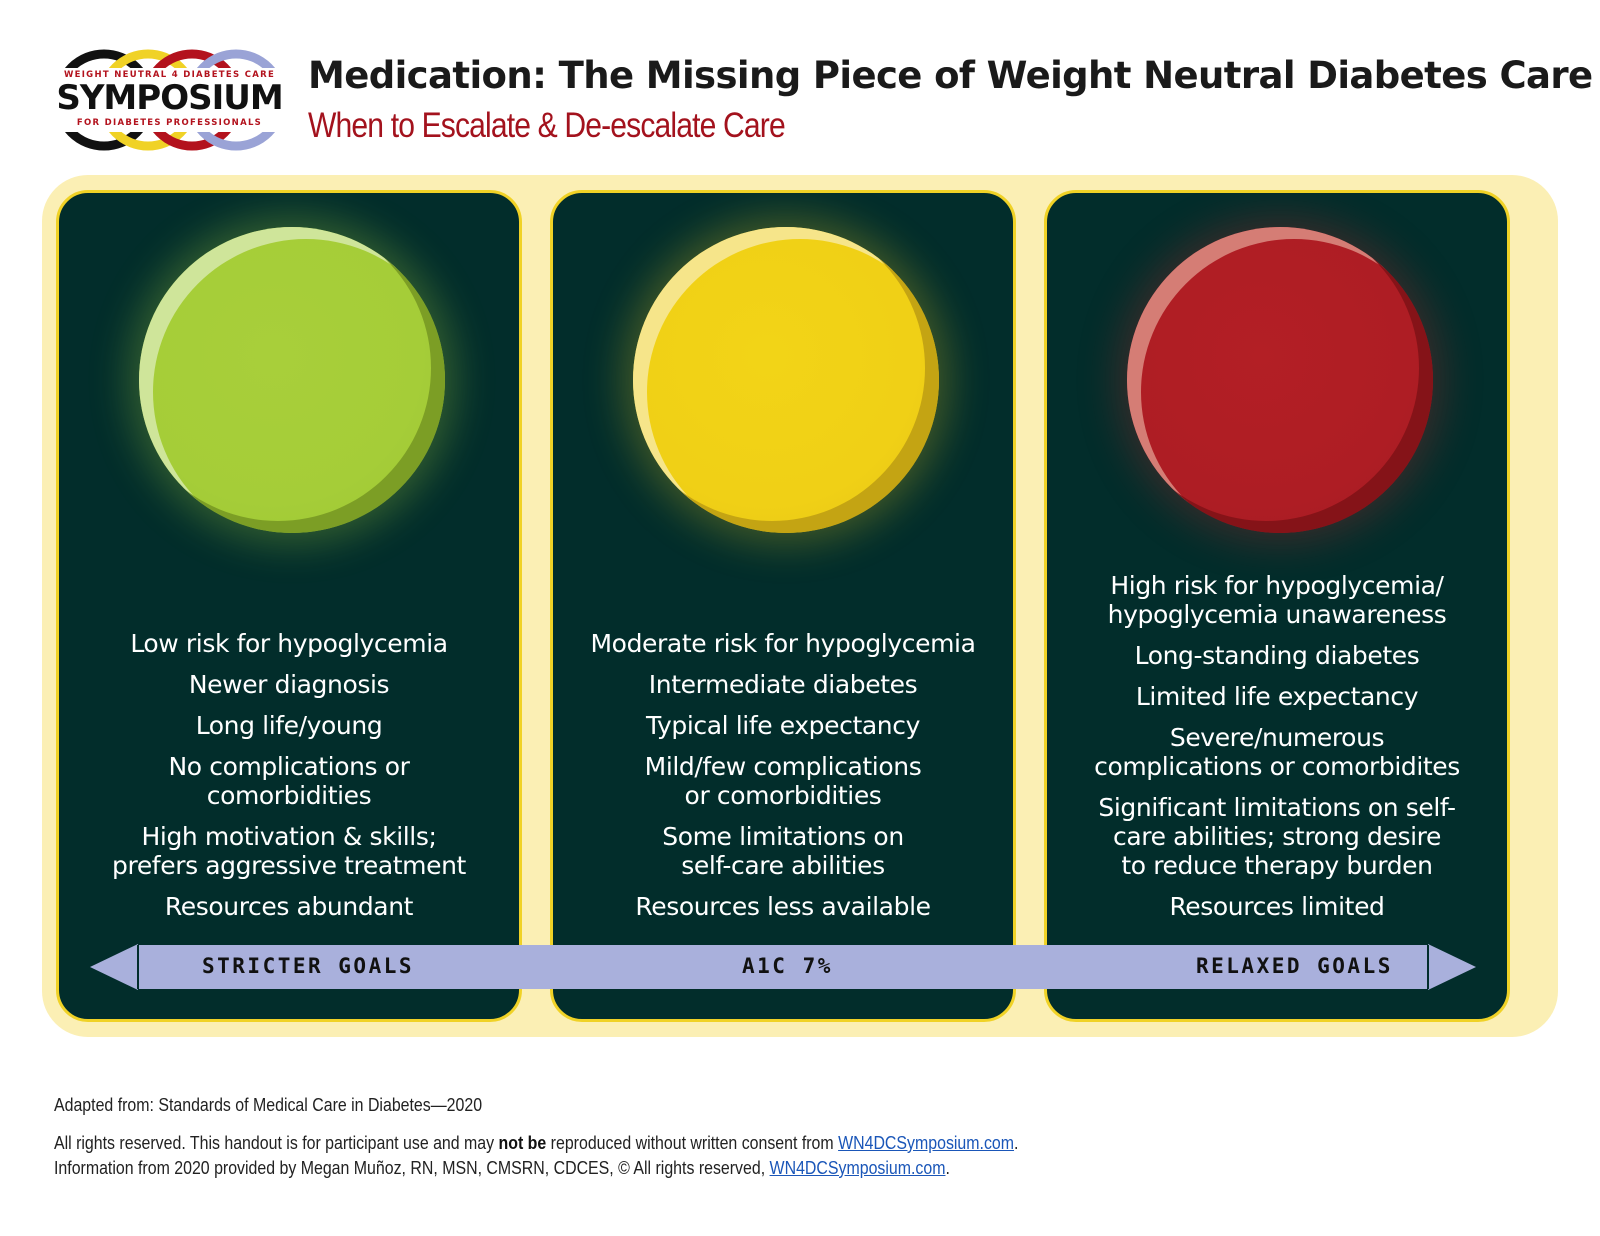  I want to click on rights-text: reproduced without written consent from, so click(692, 1142).